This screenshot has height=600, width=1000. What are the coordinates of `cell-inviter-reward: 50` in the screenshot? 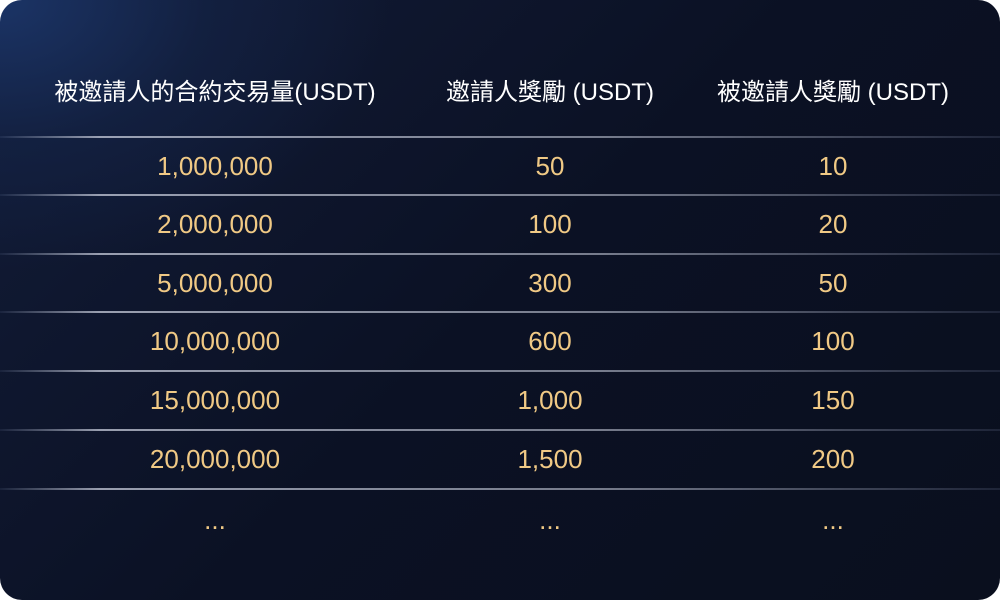 It's located at (550, 166).